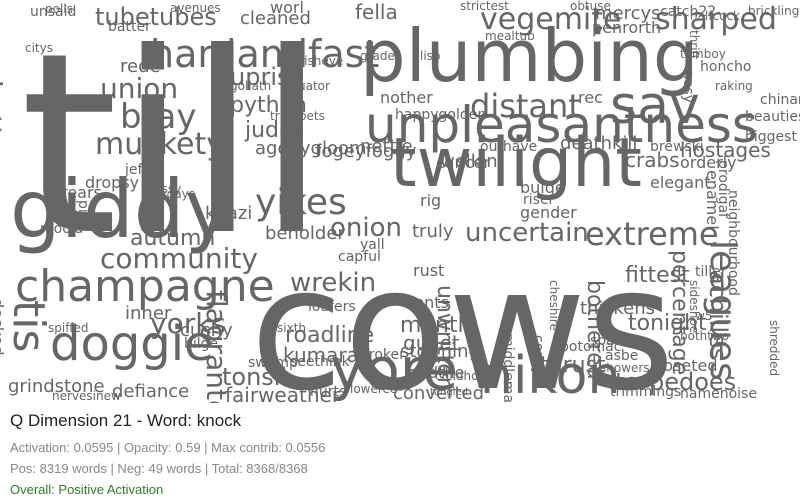  Describe the element at coordinates (267, 77) in the screenshot. I see `cloud-word: uprise` at that location.